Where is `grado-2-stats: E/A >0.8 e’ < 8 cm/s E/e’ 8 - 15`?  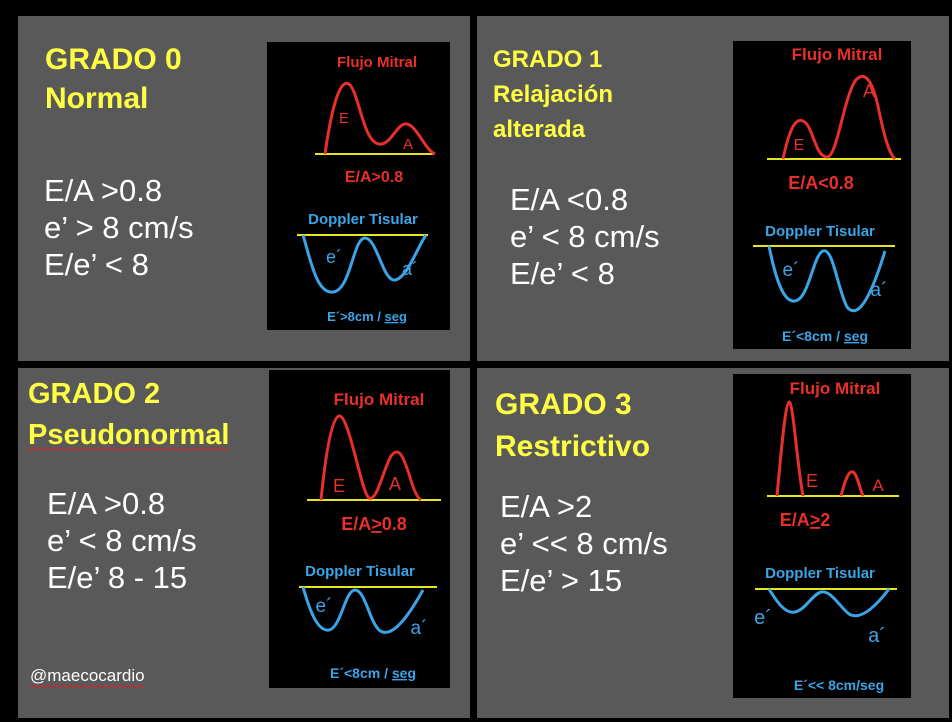
grado-2-stats: E/A >0.8 e’ < 8 cm/s E/e’ 8 - 15 is located at coordinates (122, 541).